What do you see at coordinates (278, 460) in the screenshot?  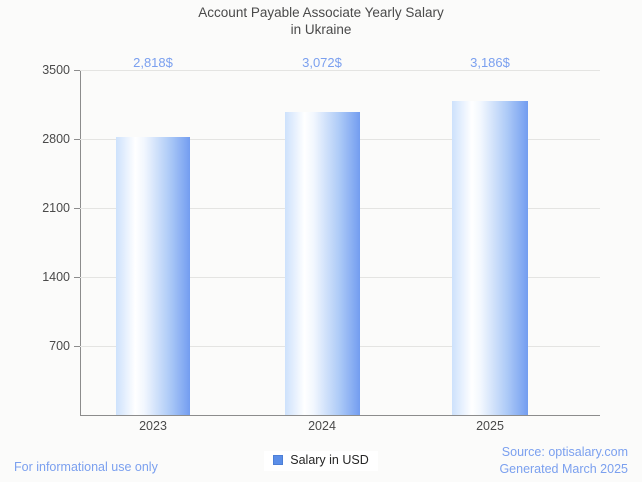 I see `legend-swatch-icon` at bounding box center [278, 460].